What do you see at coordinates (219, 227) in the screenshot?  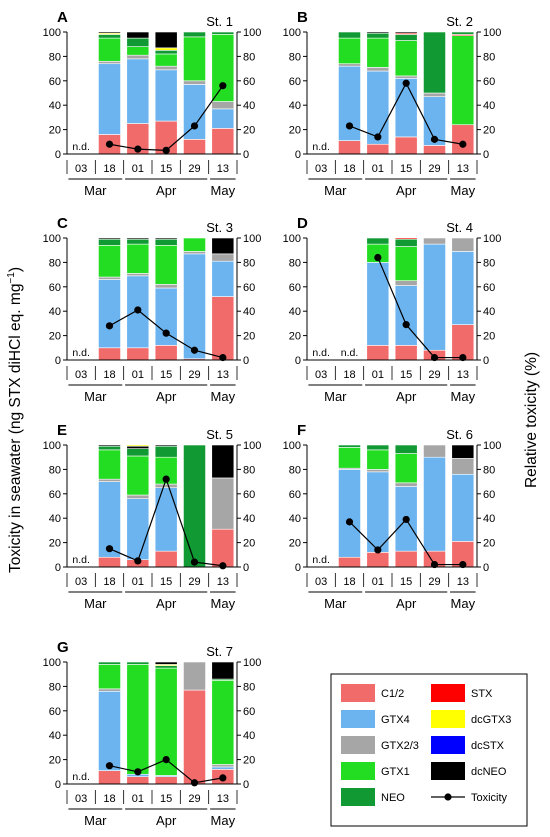 I see `station-label: St. 3` at bounding box center [219, 227].